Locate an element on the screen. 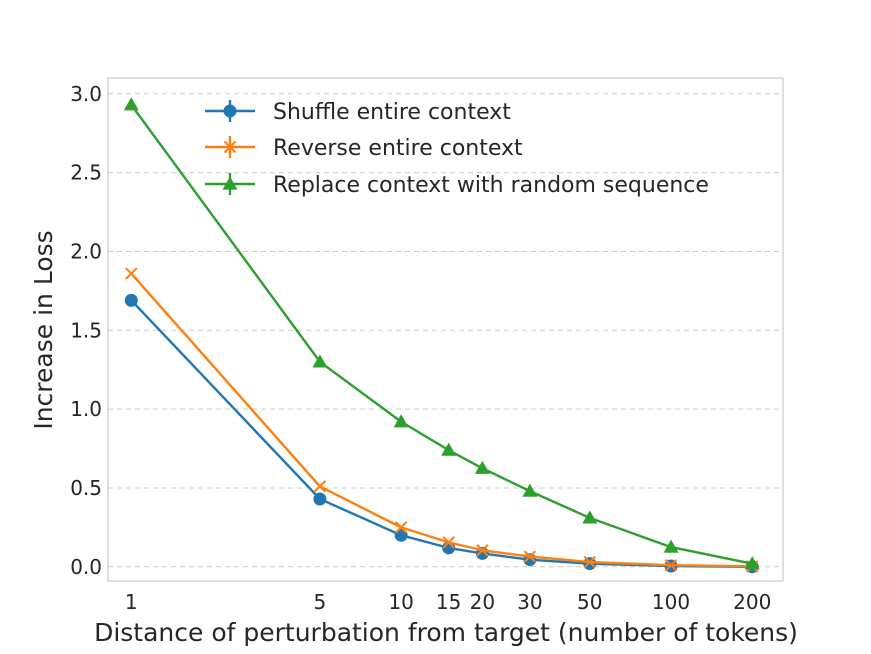 The height and width of the screenshot is (654, 871). x-tick-label: 10 is located at coordinates (400, 602).